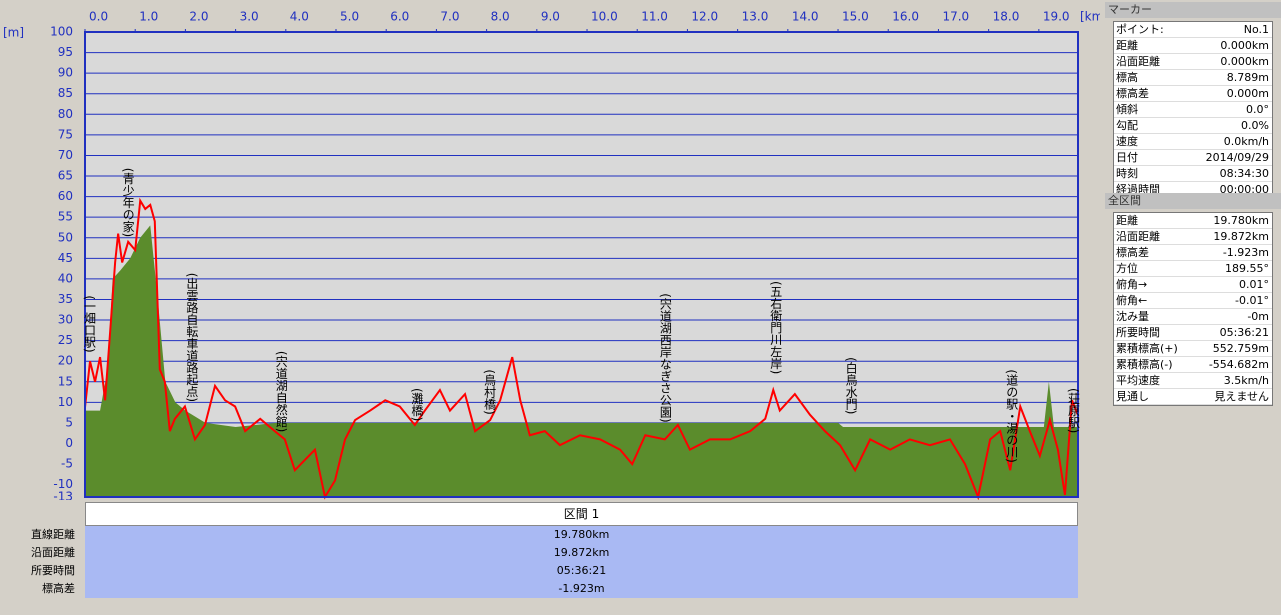  Describe the element at coordinates (1073, 410) in the screenshot. I see `place-annotation: (荘原駅)` at that location.